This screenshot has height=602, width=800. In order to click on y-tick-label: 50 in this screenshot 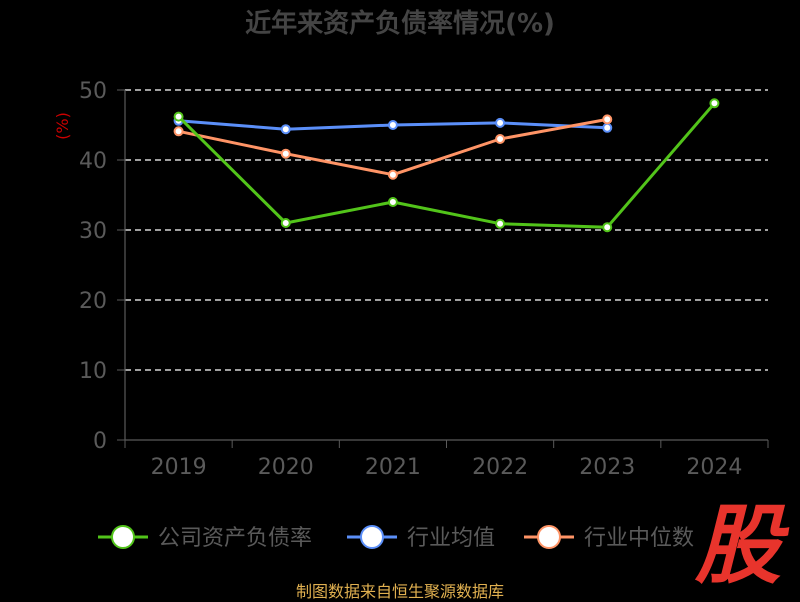, I will do `click(93, 91)`.